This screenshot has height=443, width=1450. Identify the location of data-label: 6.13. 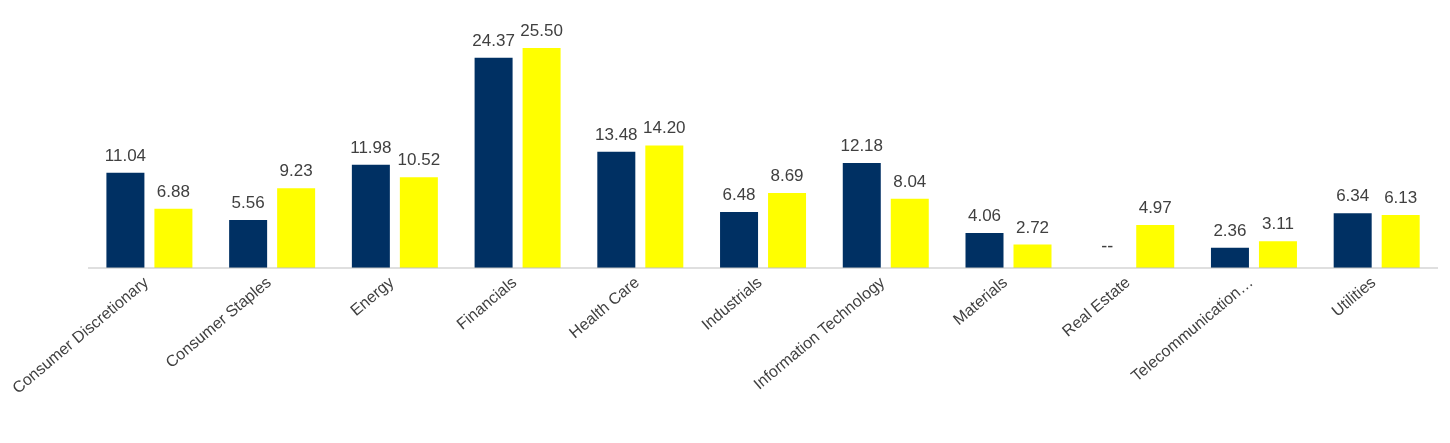
(1401, 198).